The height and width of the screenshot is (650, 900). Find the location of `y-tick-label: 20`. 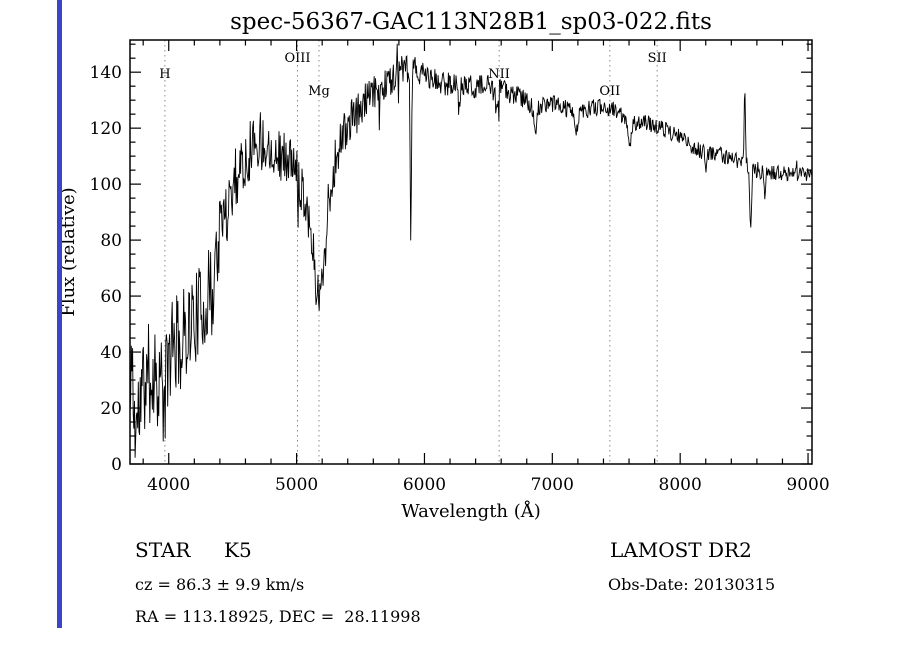

y-tick-label: 20 is located at coordinates (111, 409).